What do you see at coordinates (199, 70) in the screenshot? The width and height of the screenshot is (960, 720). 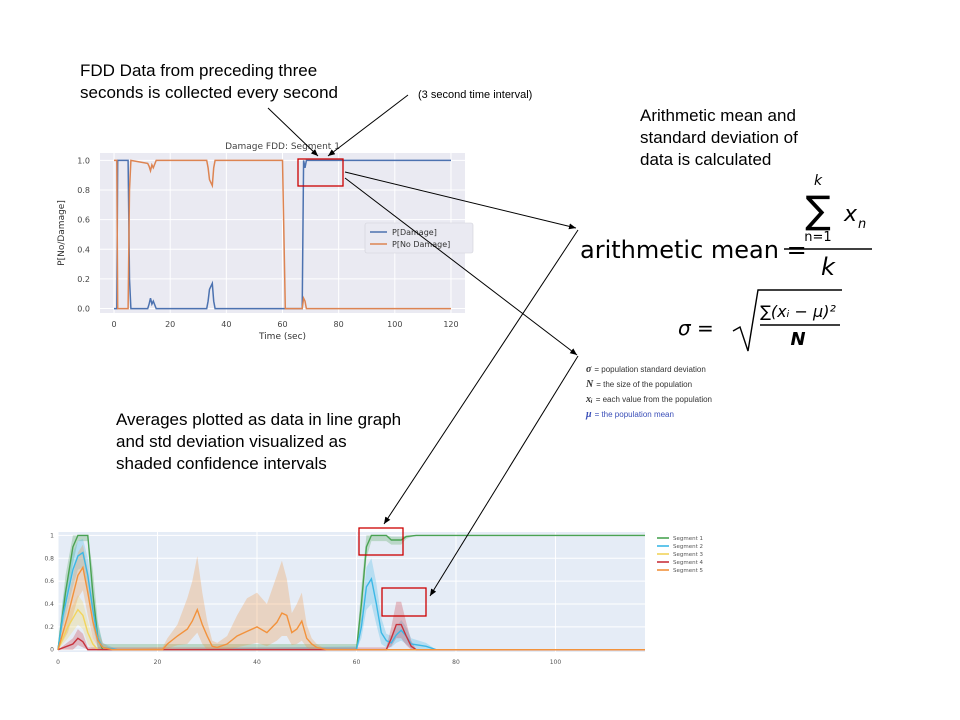 I see `callout-collection-line-1: FDD Data from preceding three` at bounding box center [199, 70].